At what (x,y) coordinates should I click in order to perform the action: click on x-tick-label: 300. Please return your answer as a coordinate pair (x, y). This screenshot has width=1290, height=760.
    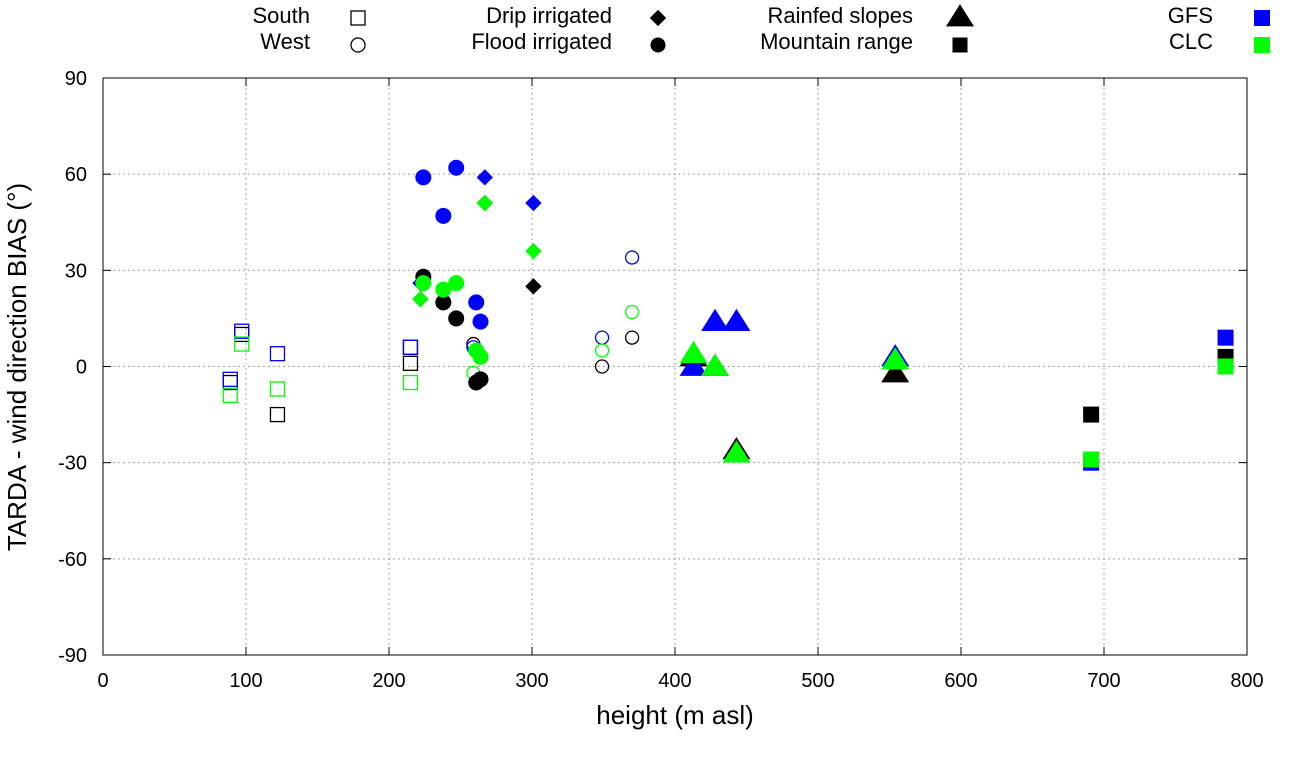
    Looking at the image, I should click on (531, 681).